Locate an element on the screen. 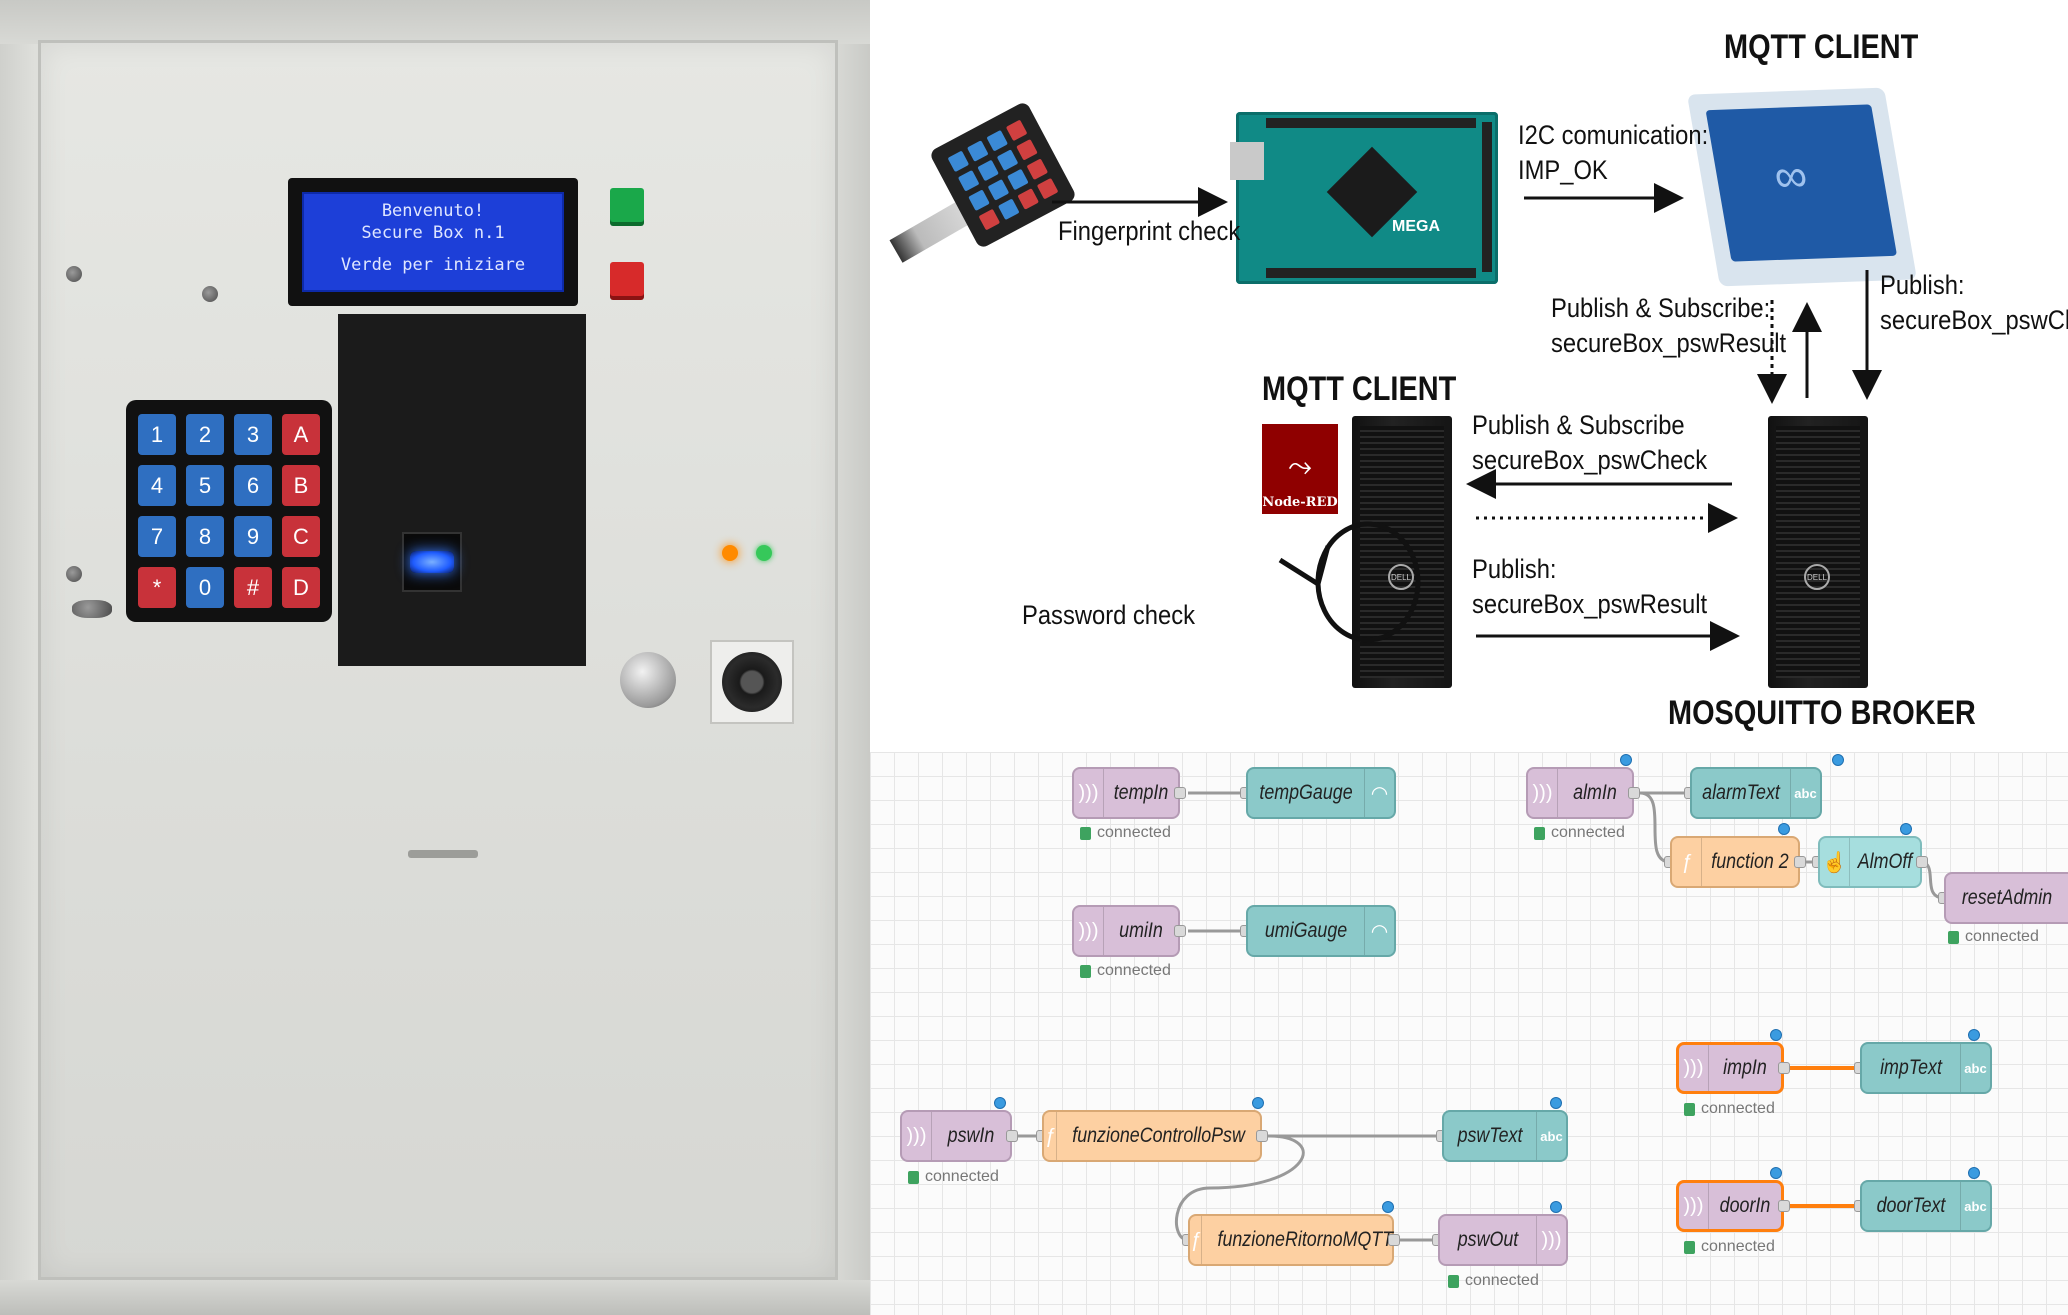 This screenshot has width=2068, height=1315. status-pswIn: connected is located at coordinates (953, 1177).